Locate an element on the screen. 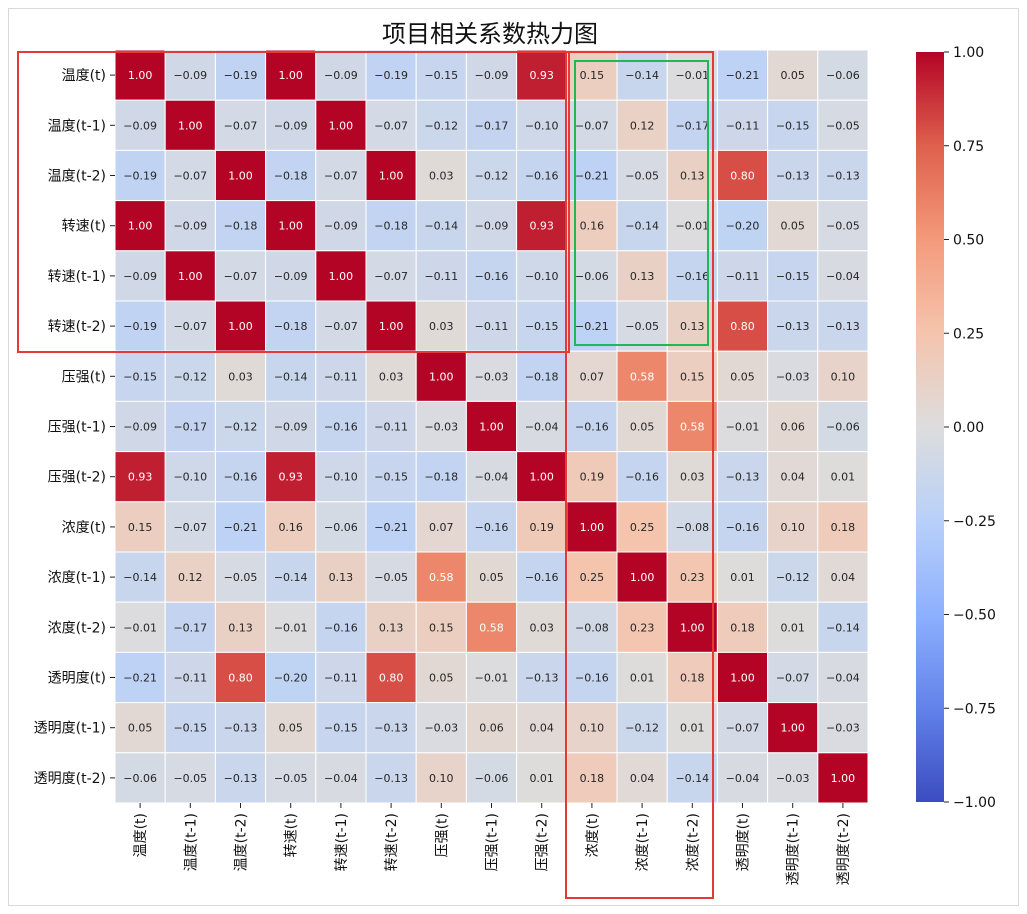 The height and width of the screenshot is (914, 1027). x-tick-label: 温度(t-2) is located at coordinates (242, 842).